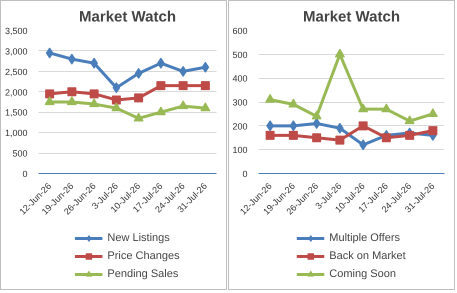  What do you see at coordinates (143, 256) in the screenshot?
I see `legend-label: Price Changes` at bounding box center [143, 256].